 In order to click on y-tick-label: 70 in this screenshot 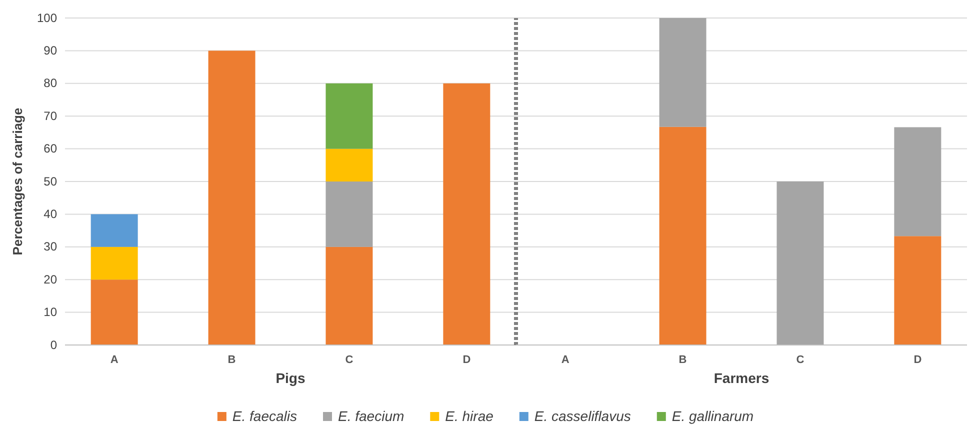, I will do `click(51, 115)`.